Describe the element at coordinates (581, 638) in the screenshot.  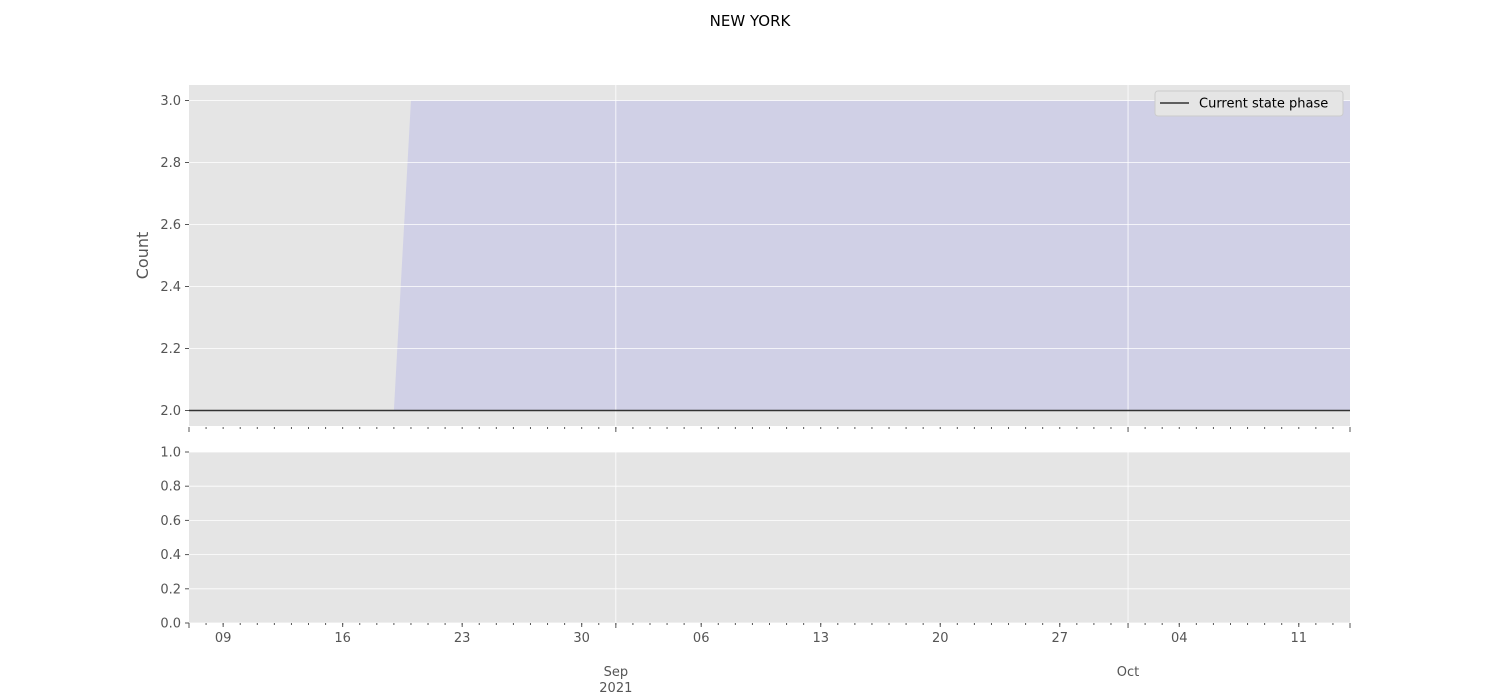
I see `xtick-day-label: 30` at that location.